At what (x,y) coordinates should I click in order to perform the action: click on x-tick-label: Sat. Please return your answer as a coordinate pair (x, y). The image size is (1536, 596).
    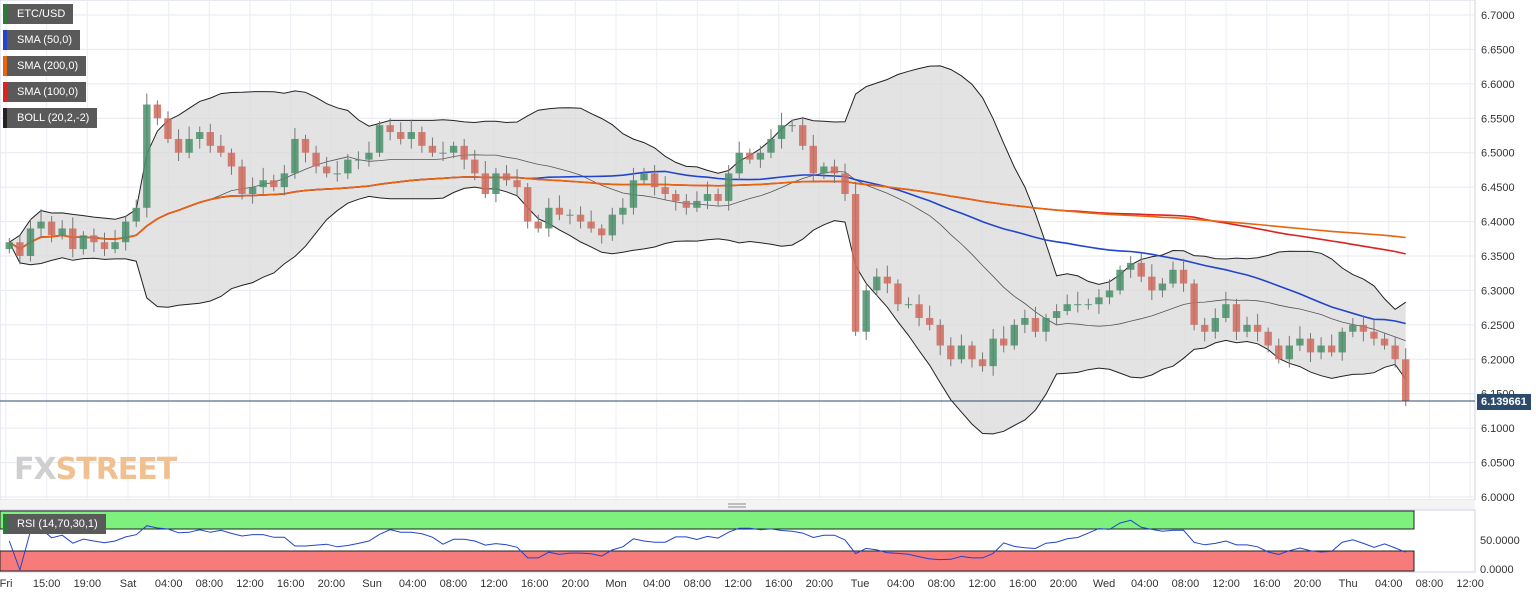
    Looking at the image, I should click on (128, 584).